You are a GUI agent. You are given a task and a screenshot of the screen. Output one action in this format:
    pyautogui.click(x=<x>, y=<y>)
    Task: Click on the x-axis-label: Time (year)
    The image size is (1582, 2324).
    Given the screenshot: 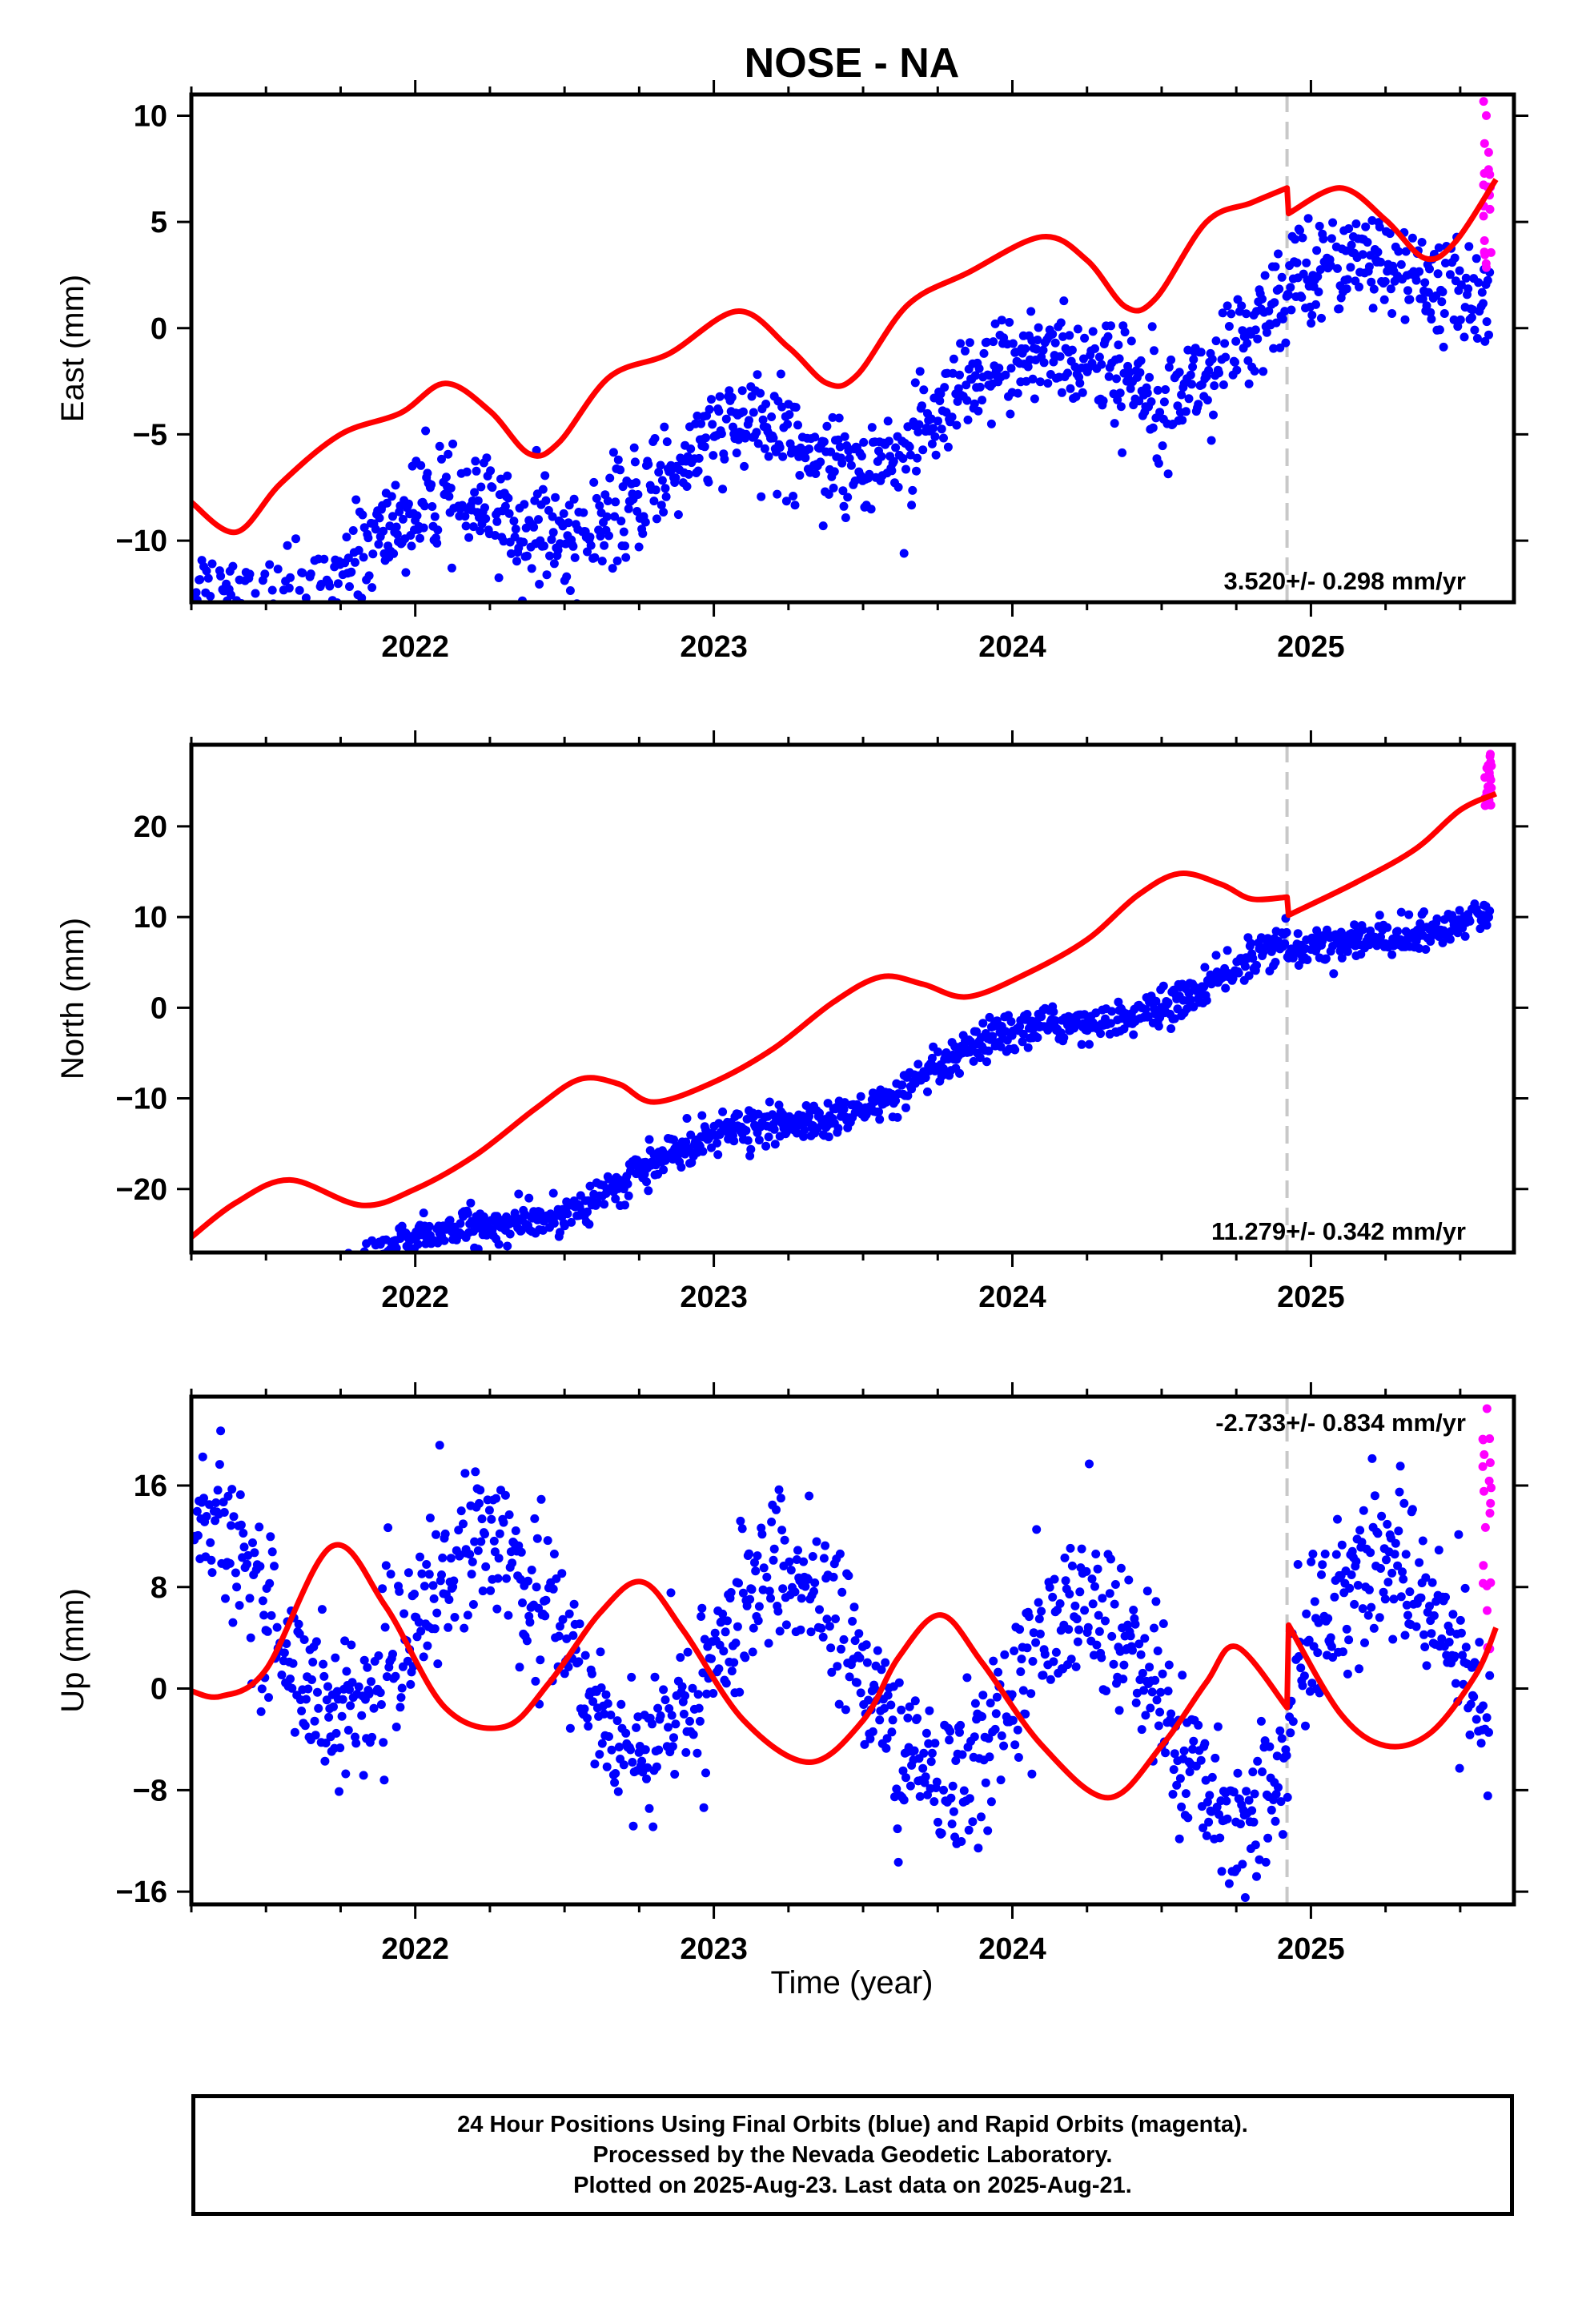 What is the action you would take?
    pyautogui.click(x=852, y=1983)
    